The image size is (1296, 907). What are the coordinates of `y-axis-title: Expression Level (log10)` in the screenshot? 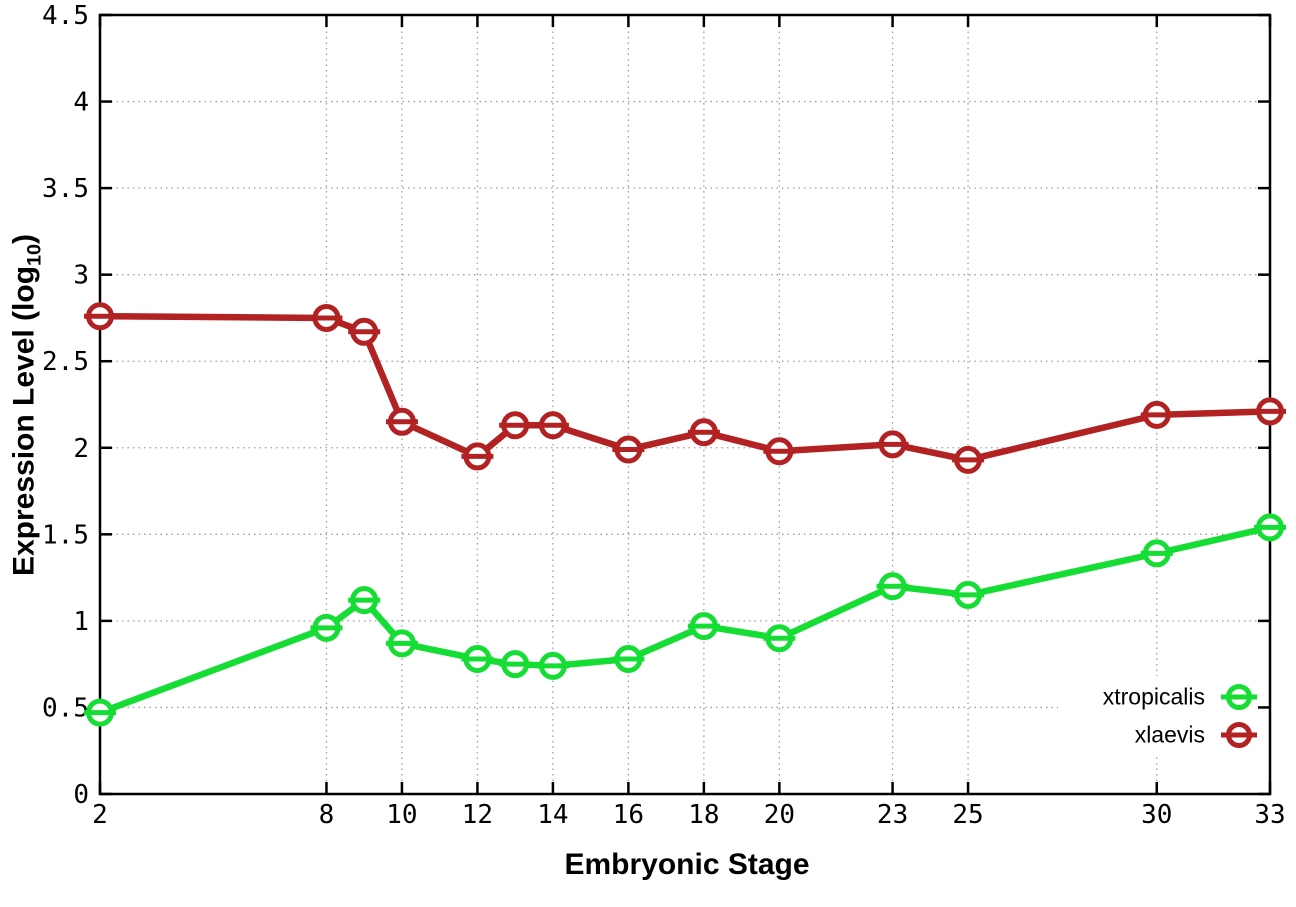 It's located at (27, 405).